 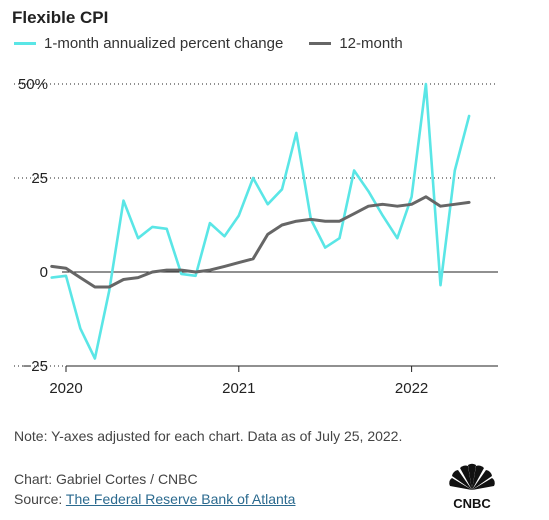 I want to click on chart-credit: Chart: Gabriel Cortes / CNBC, so click(x=106, y=479).